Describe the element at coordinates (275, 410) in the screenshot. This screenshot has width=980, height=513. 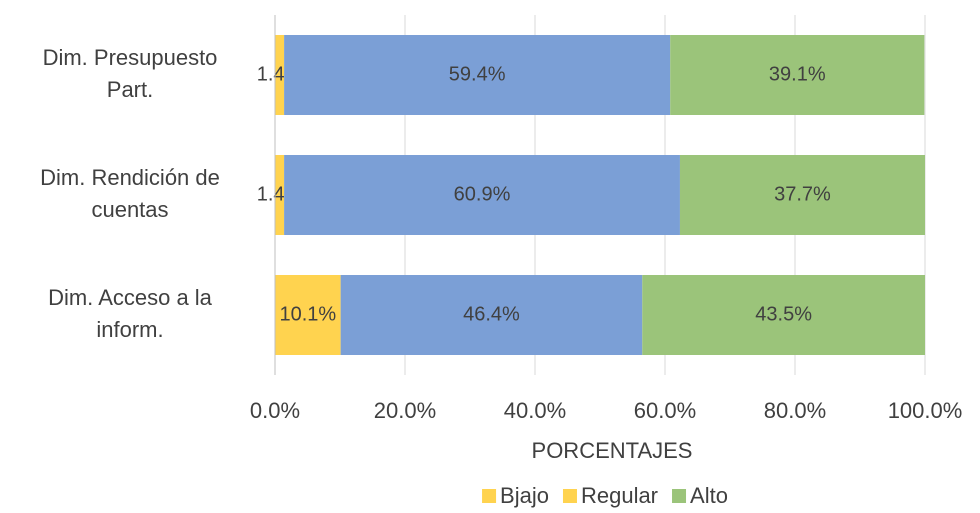
I see `x-tick-label: 0.0%` at that location.